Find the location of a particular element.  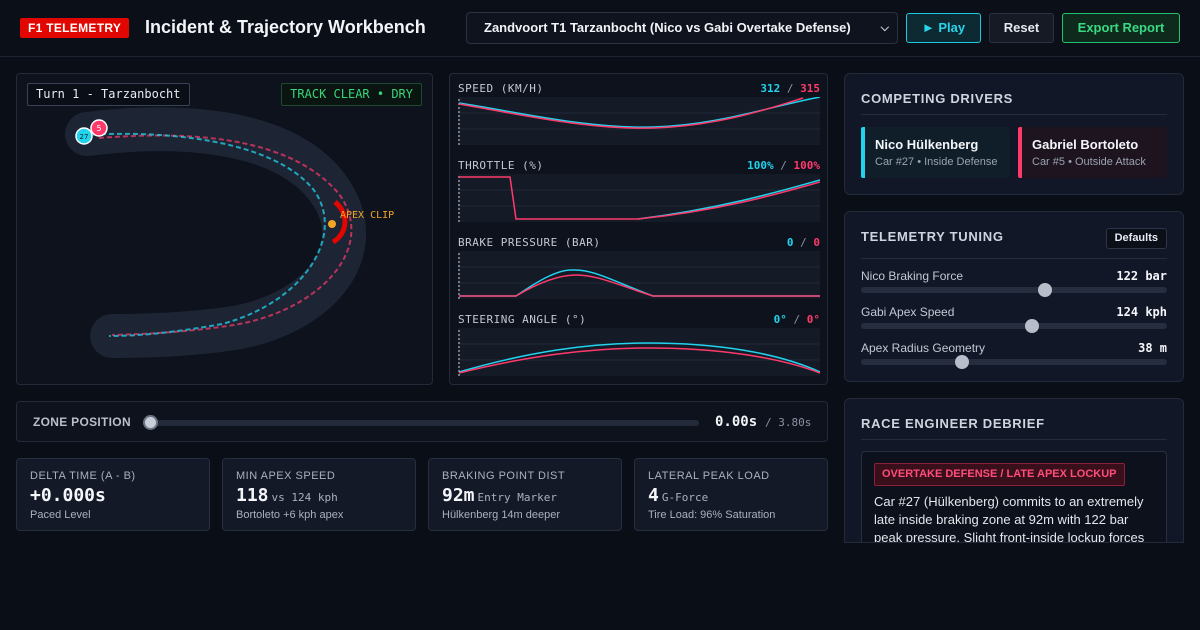

steering-plot is located at coordinates (639, 352).